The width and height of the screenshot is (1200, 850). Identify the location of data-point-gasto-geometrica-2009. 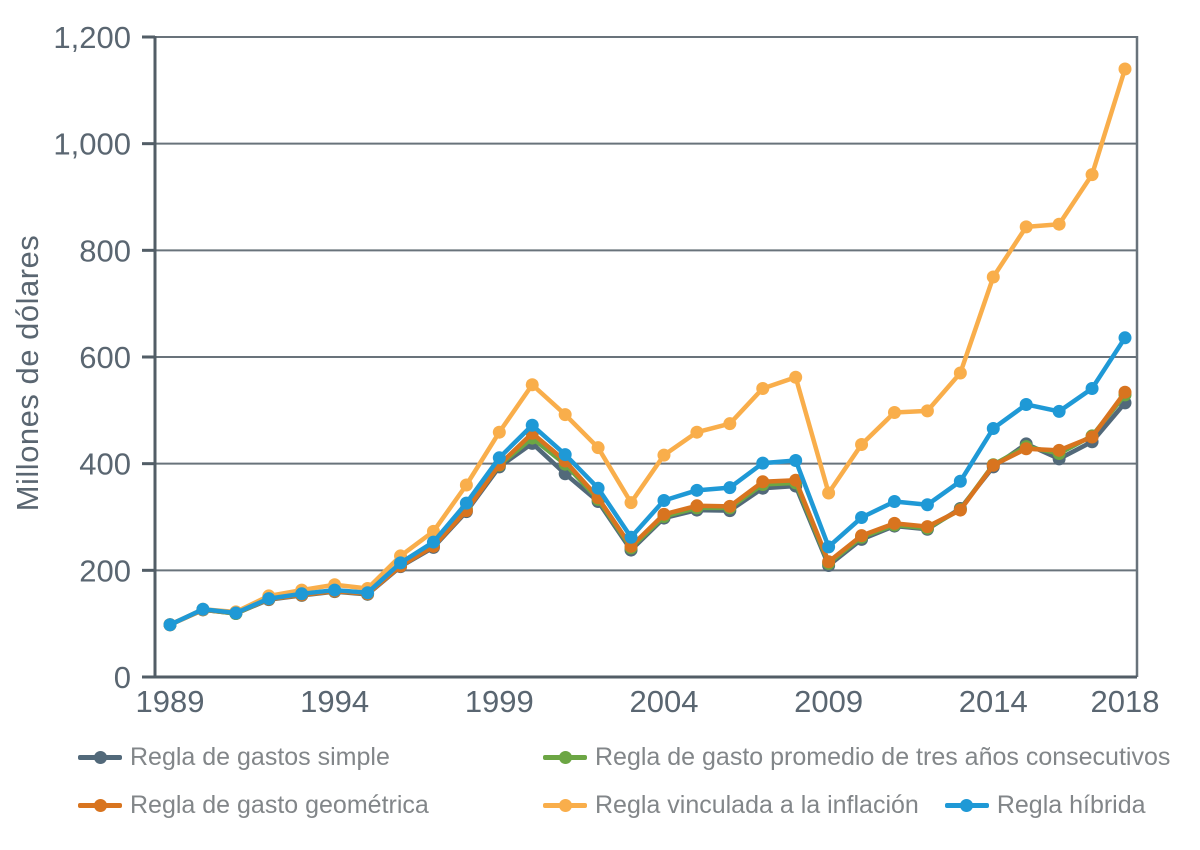
(829, 562).